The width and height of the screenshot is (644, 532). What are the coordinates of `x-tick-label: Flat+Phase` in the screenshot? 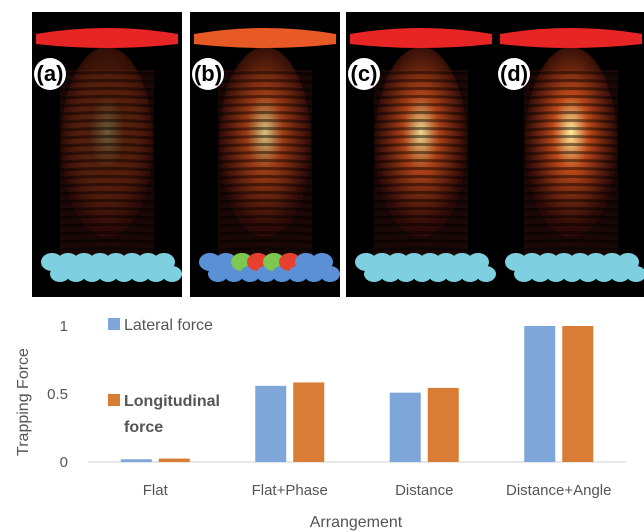 It's located at (290, 490).